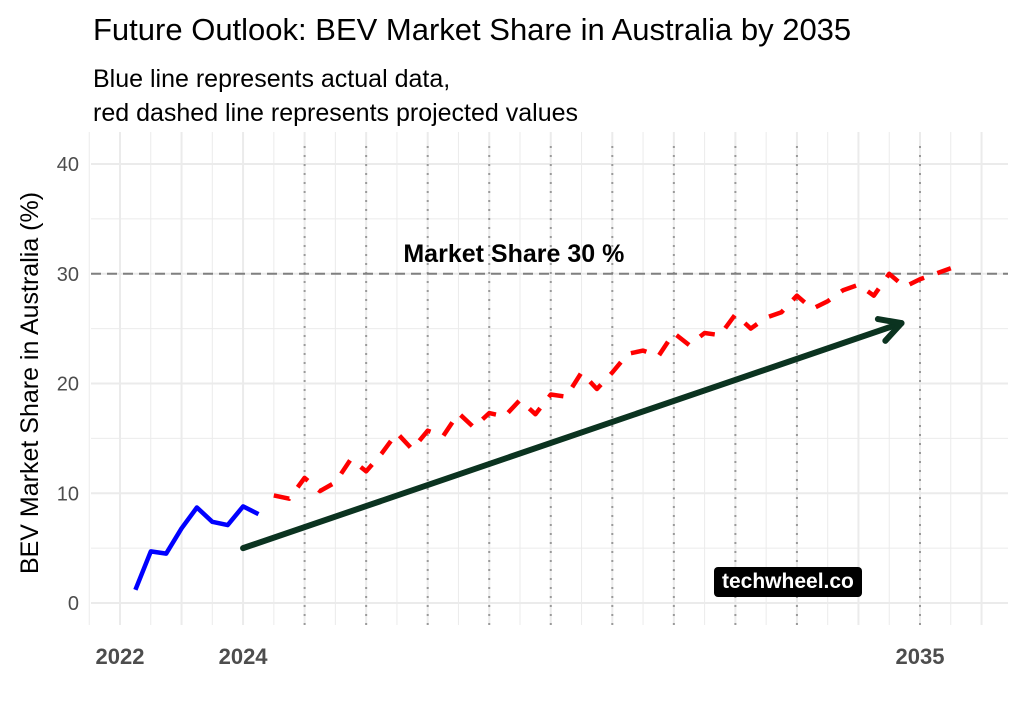 The width and height of the screenshot is (1024, 717). Describe the element at coordinates (68, 385) in the screenshot. I see `y-tick-label: 20` at that location.